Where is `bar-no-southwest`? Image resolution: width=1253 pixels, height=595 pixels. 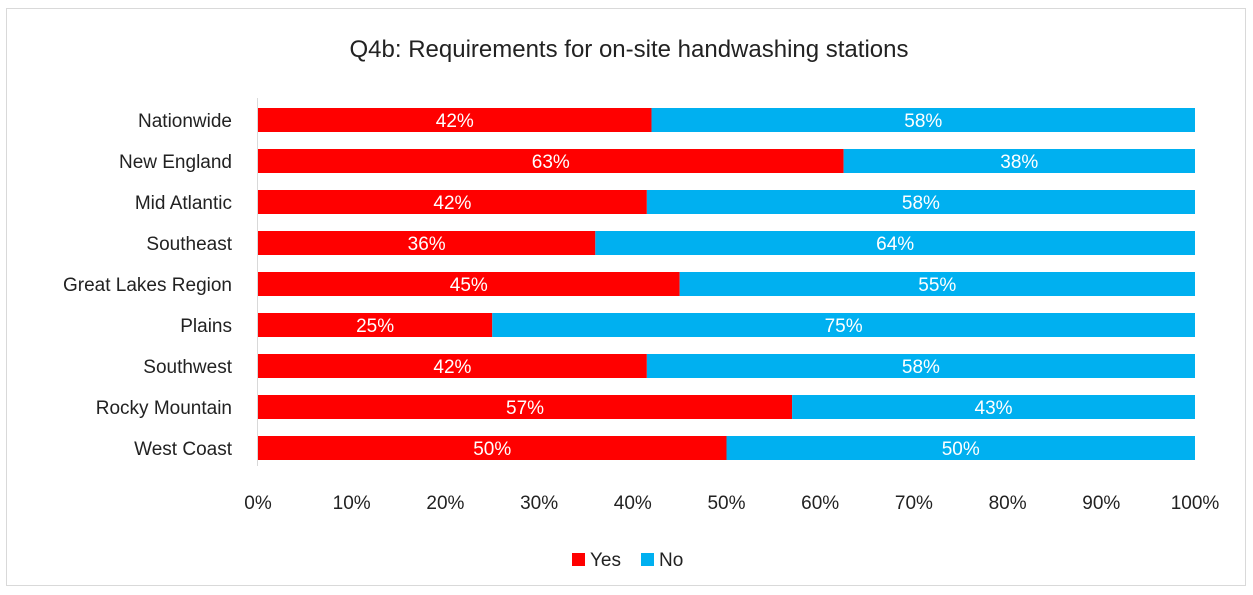 bar-no-southwest is located at coordinates (920, 366).